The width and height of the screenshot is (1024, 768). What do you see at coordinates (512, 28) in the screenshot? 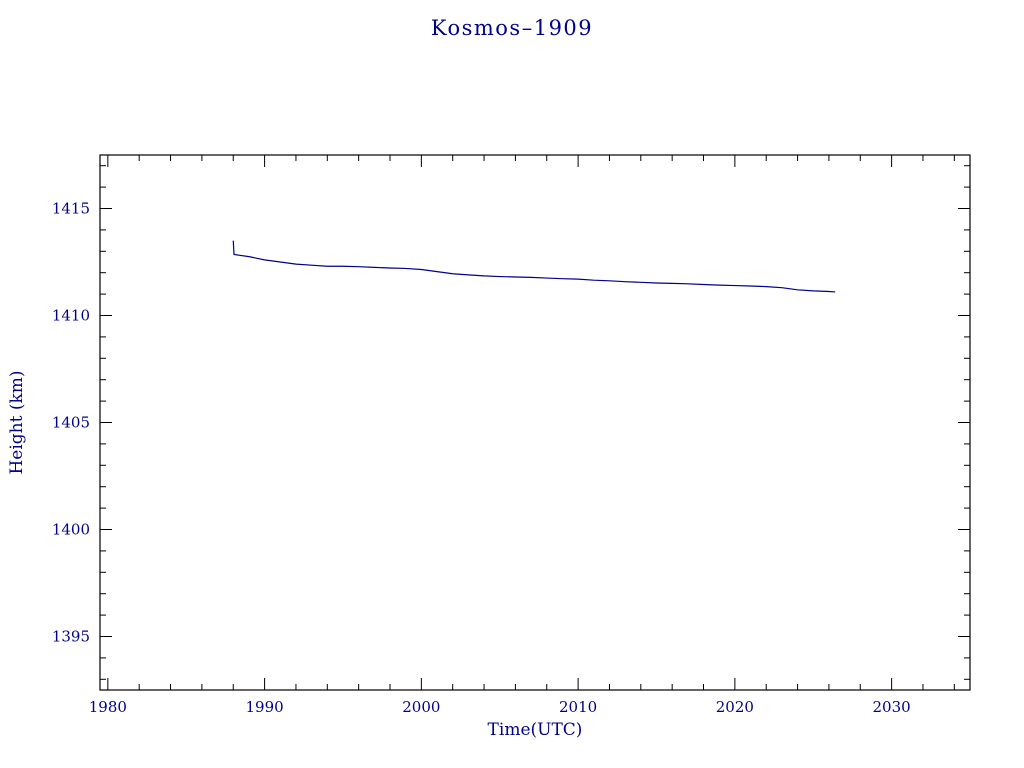
I see `chart-title: Kosmos–1909` at bounding box center [512, 28].